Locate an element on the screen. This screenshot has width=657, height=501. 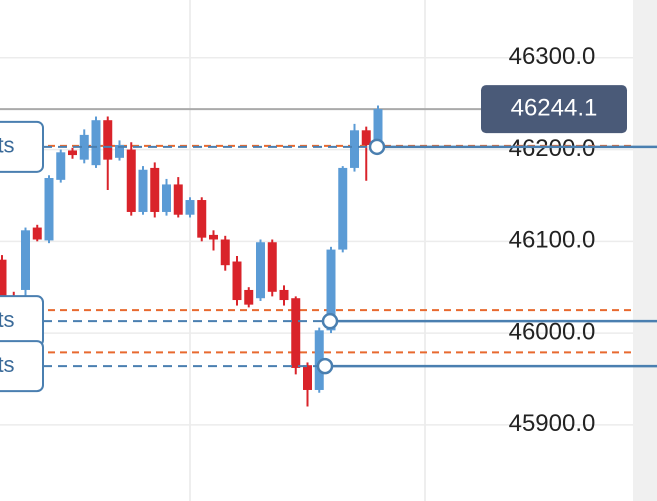
price-label: 46244.1 is located at coordinates (554, 107).